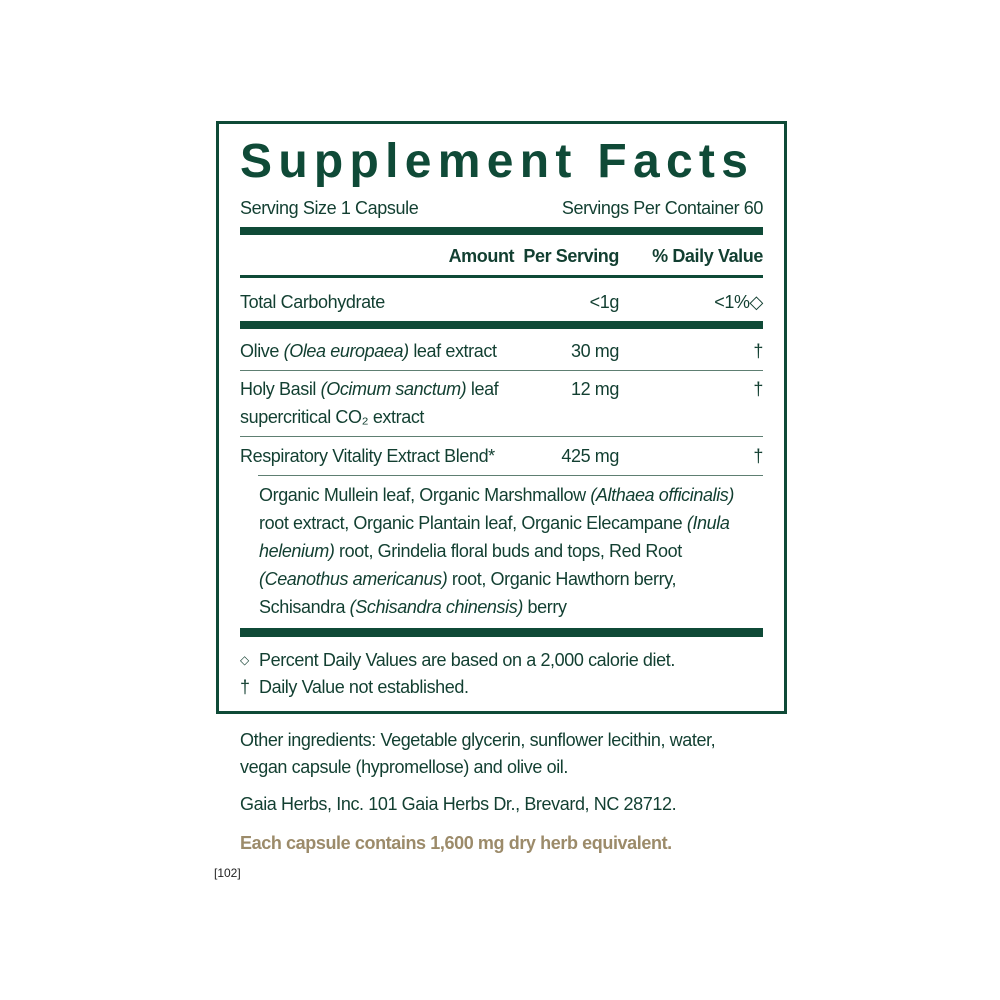  I want to click on row-amount: 30 mg, so click(594, 351).